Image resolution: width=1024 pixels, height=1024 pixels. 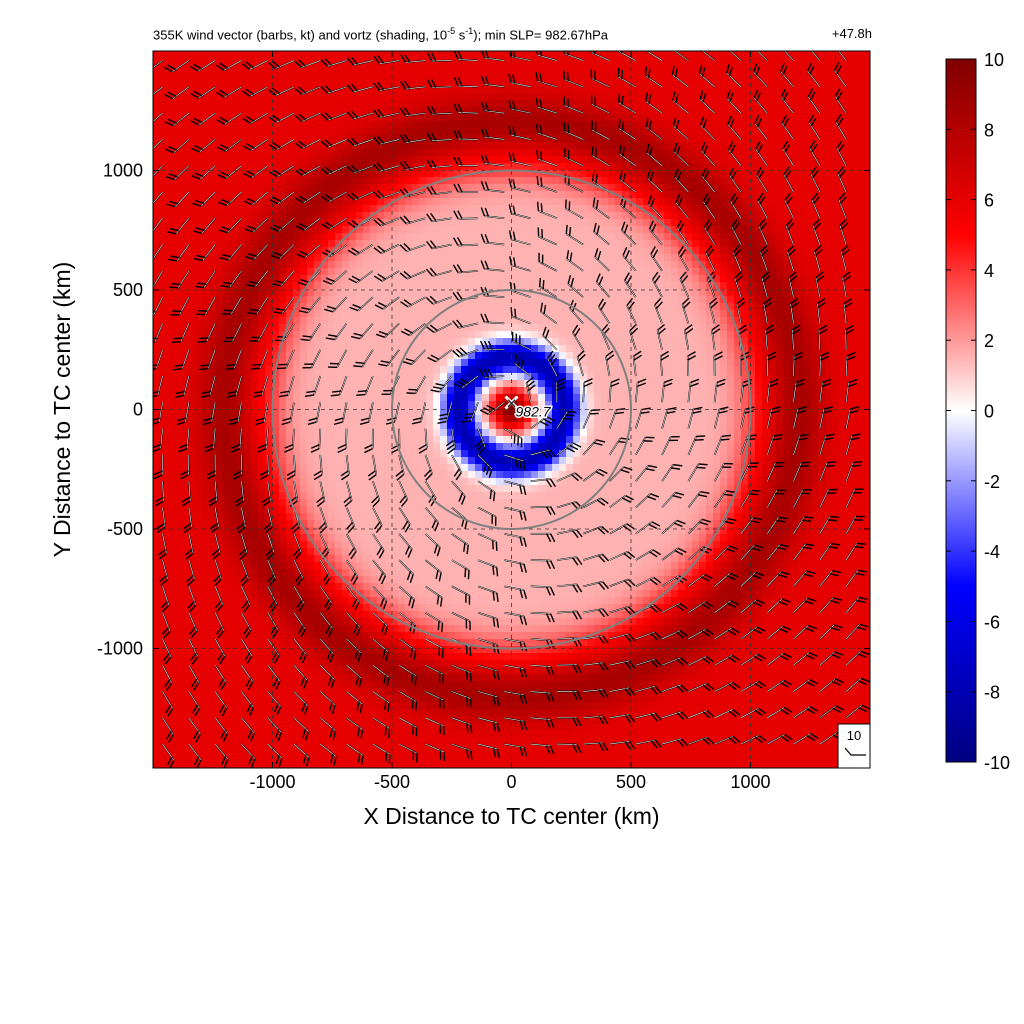 I want to click on y-axis-label: Y Distance to TC center (km), so click(x=62, y=410).